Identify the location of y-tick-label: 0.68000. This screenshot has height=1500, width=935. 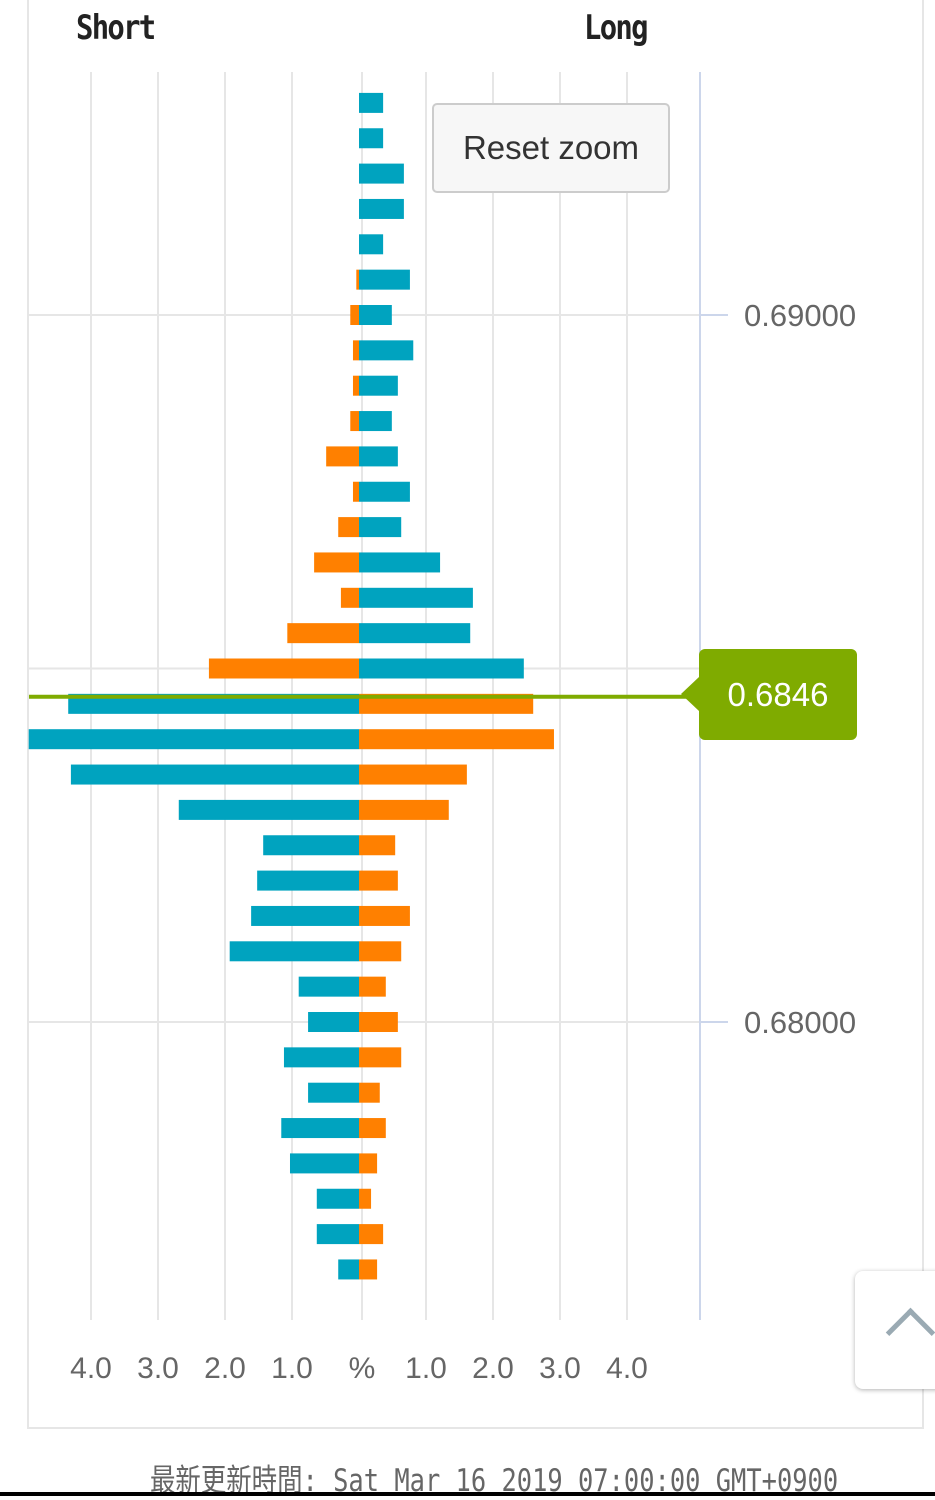
(800, 1022).